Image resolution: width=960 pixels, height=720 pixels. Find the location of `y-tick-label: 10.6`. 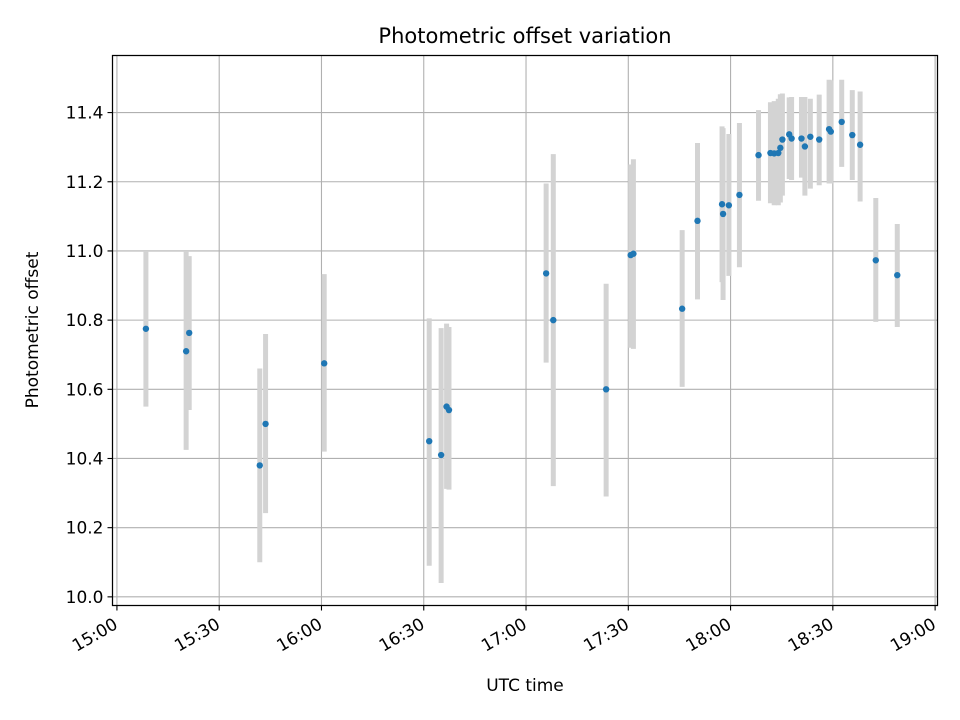

y-tick-label: 10.6 is located at coordinates (85, 390).